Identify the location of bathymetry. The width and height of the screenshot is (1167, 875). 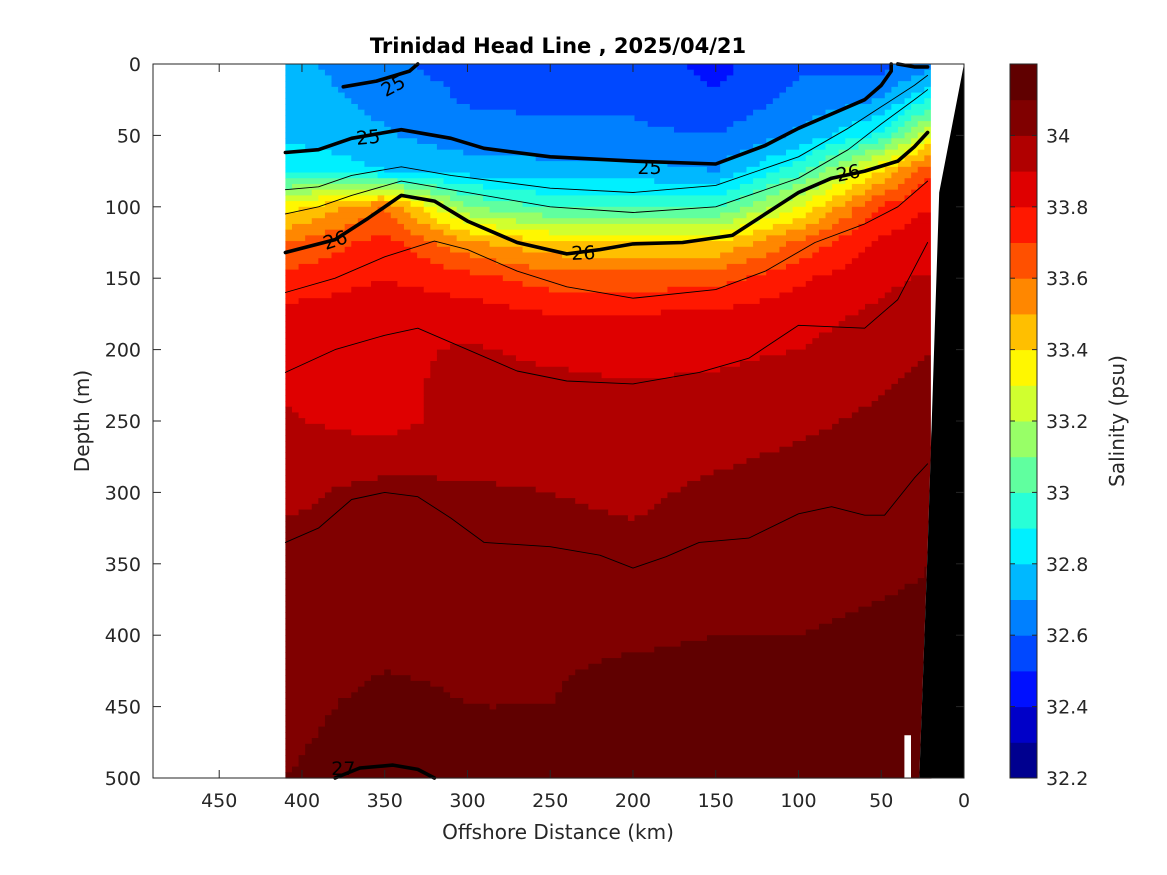
(941, 421).